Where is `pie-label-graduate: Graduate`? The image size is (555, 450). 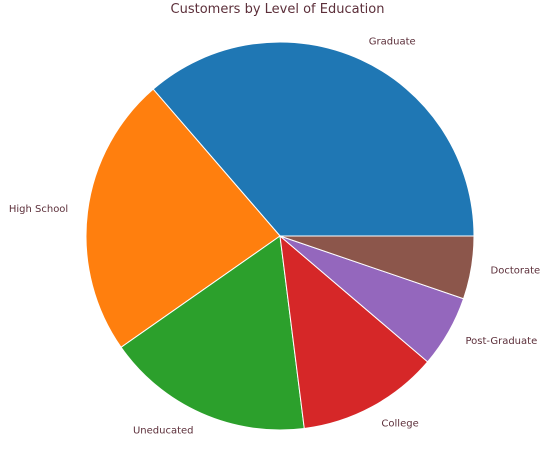 pie-label-graduate: Graduate is located at coordinates (392, 41).